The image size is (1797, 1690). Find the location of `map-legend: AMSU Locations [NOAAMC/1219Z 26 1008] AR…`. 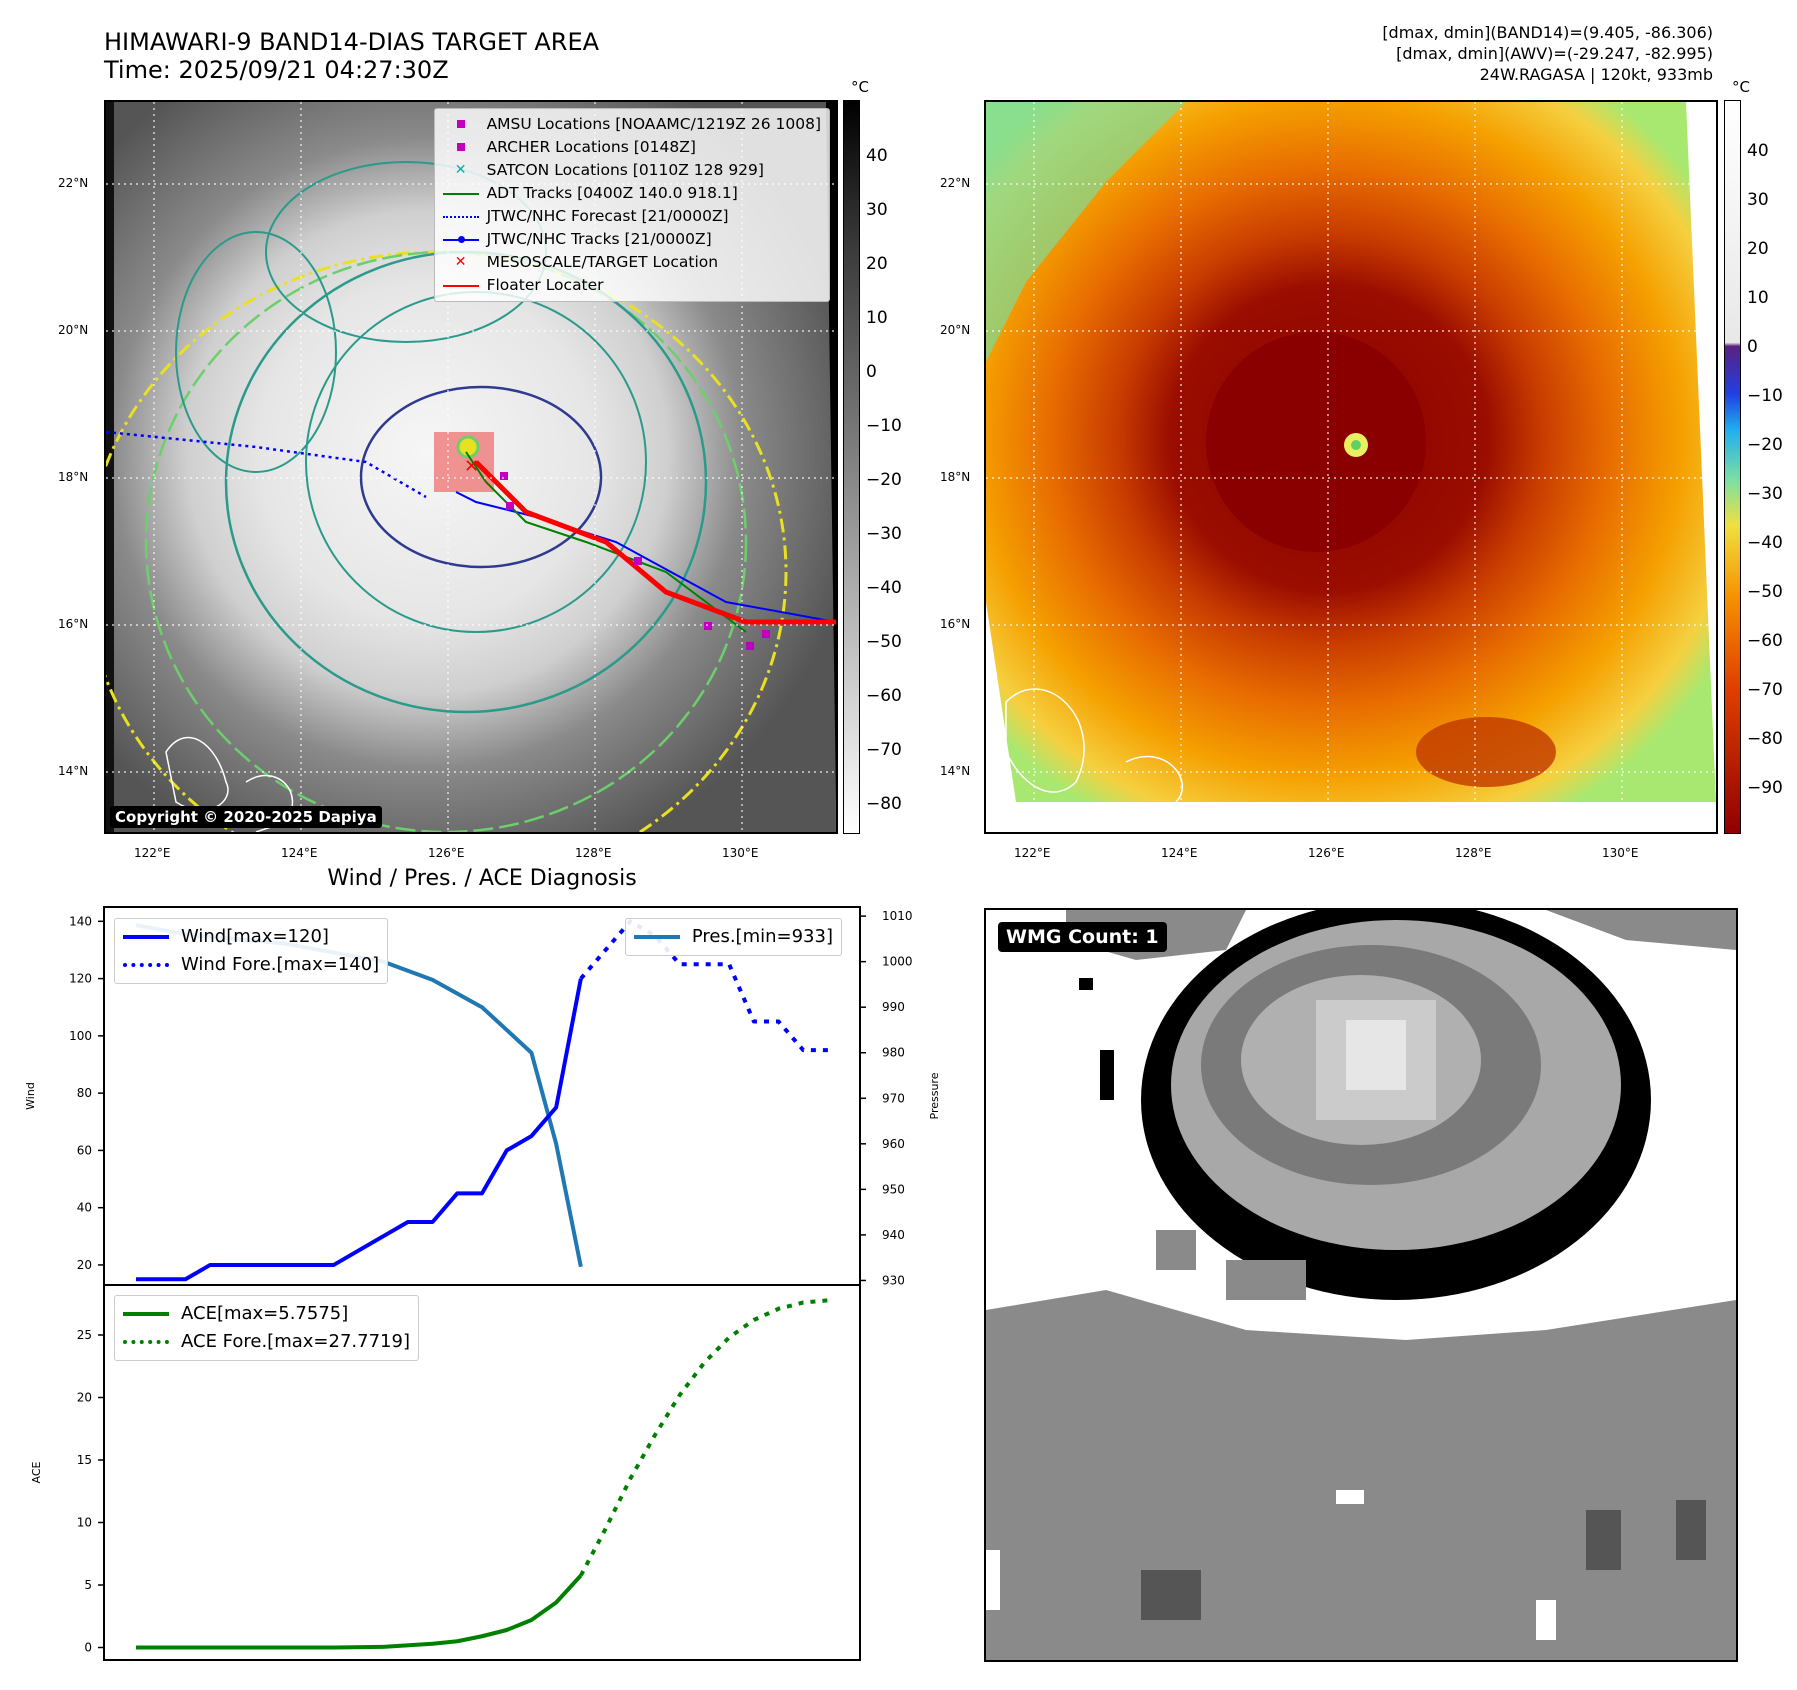

map-legend: AMSU Locations [NOAAMC/1219Z 26 1008] AR… is located at coordinates (631, 205).